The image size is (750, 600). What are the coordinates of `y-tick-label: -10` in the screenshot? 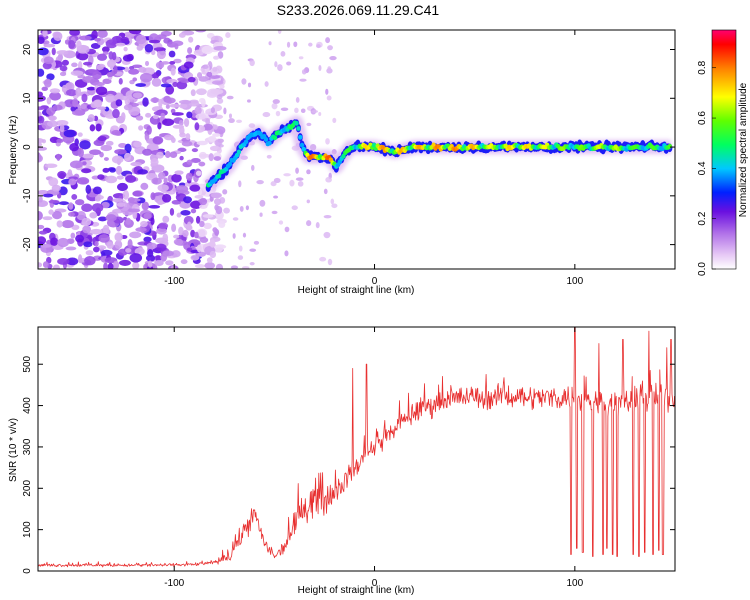 It's located at (27, 195).